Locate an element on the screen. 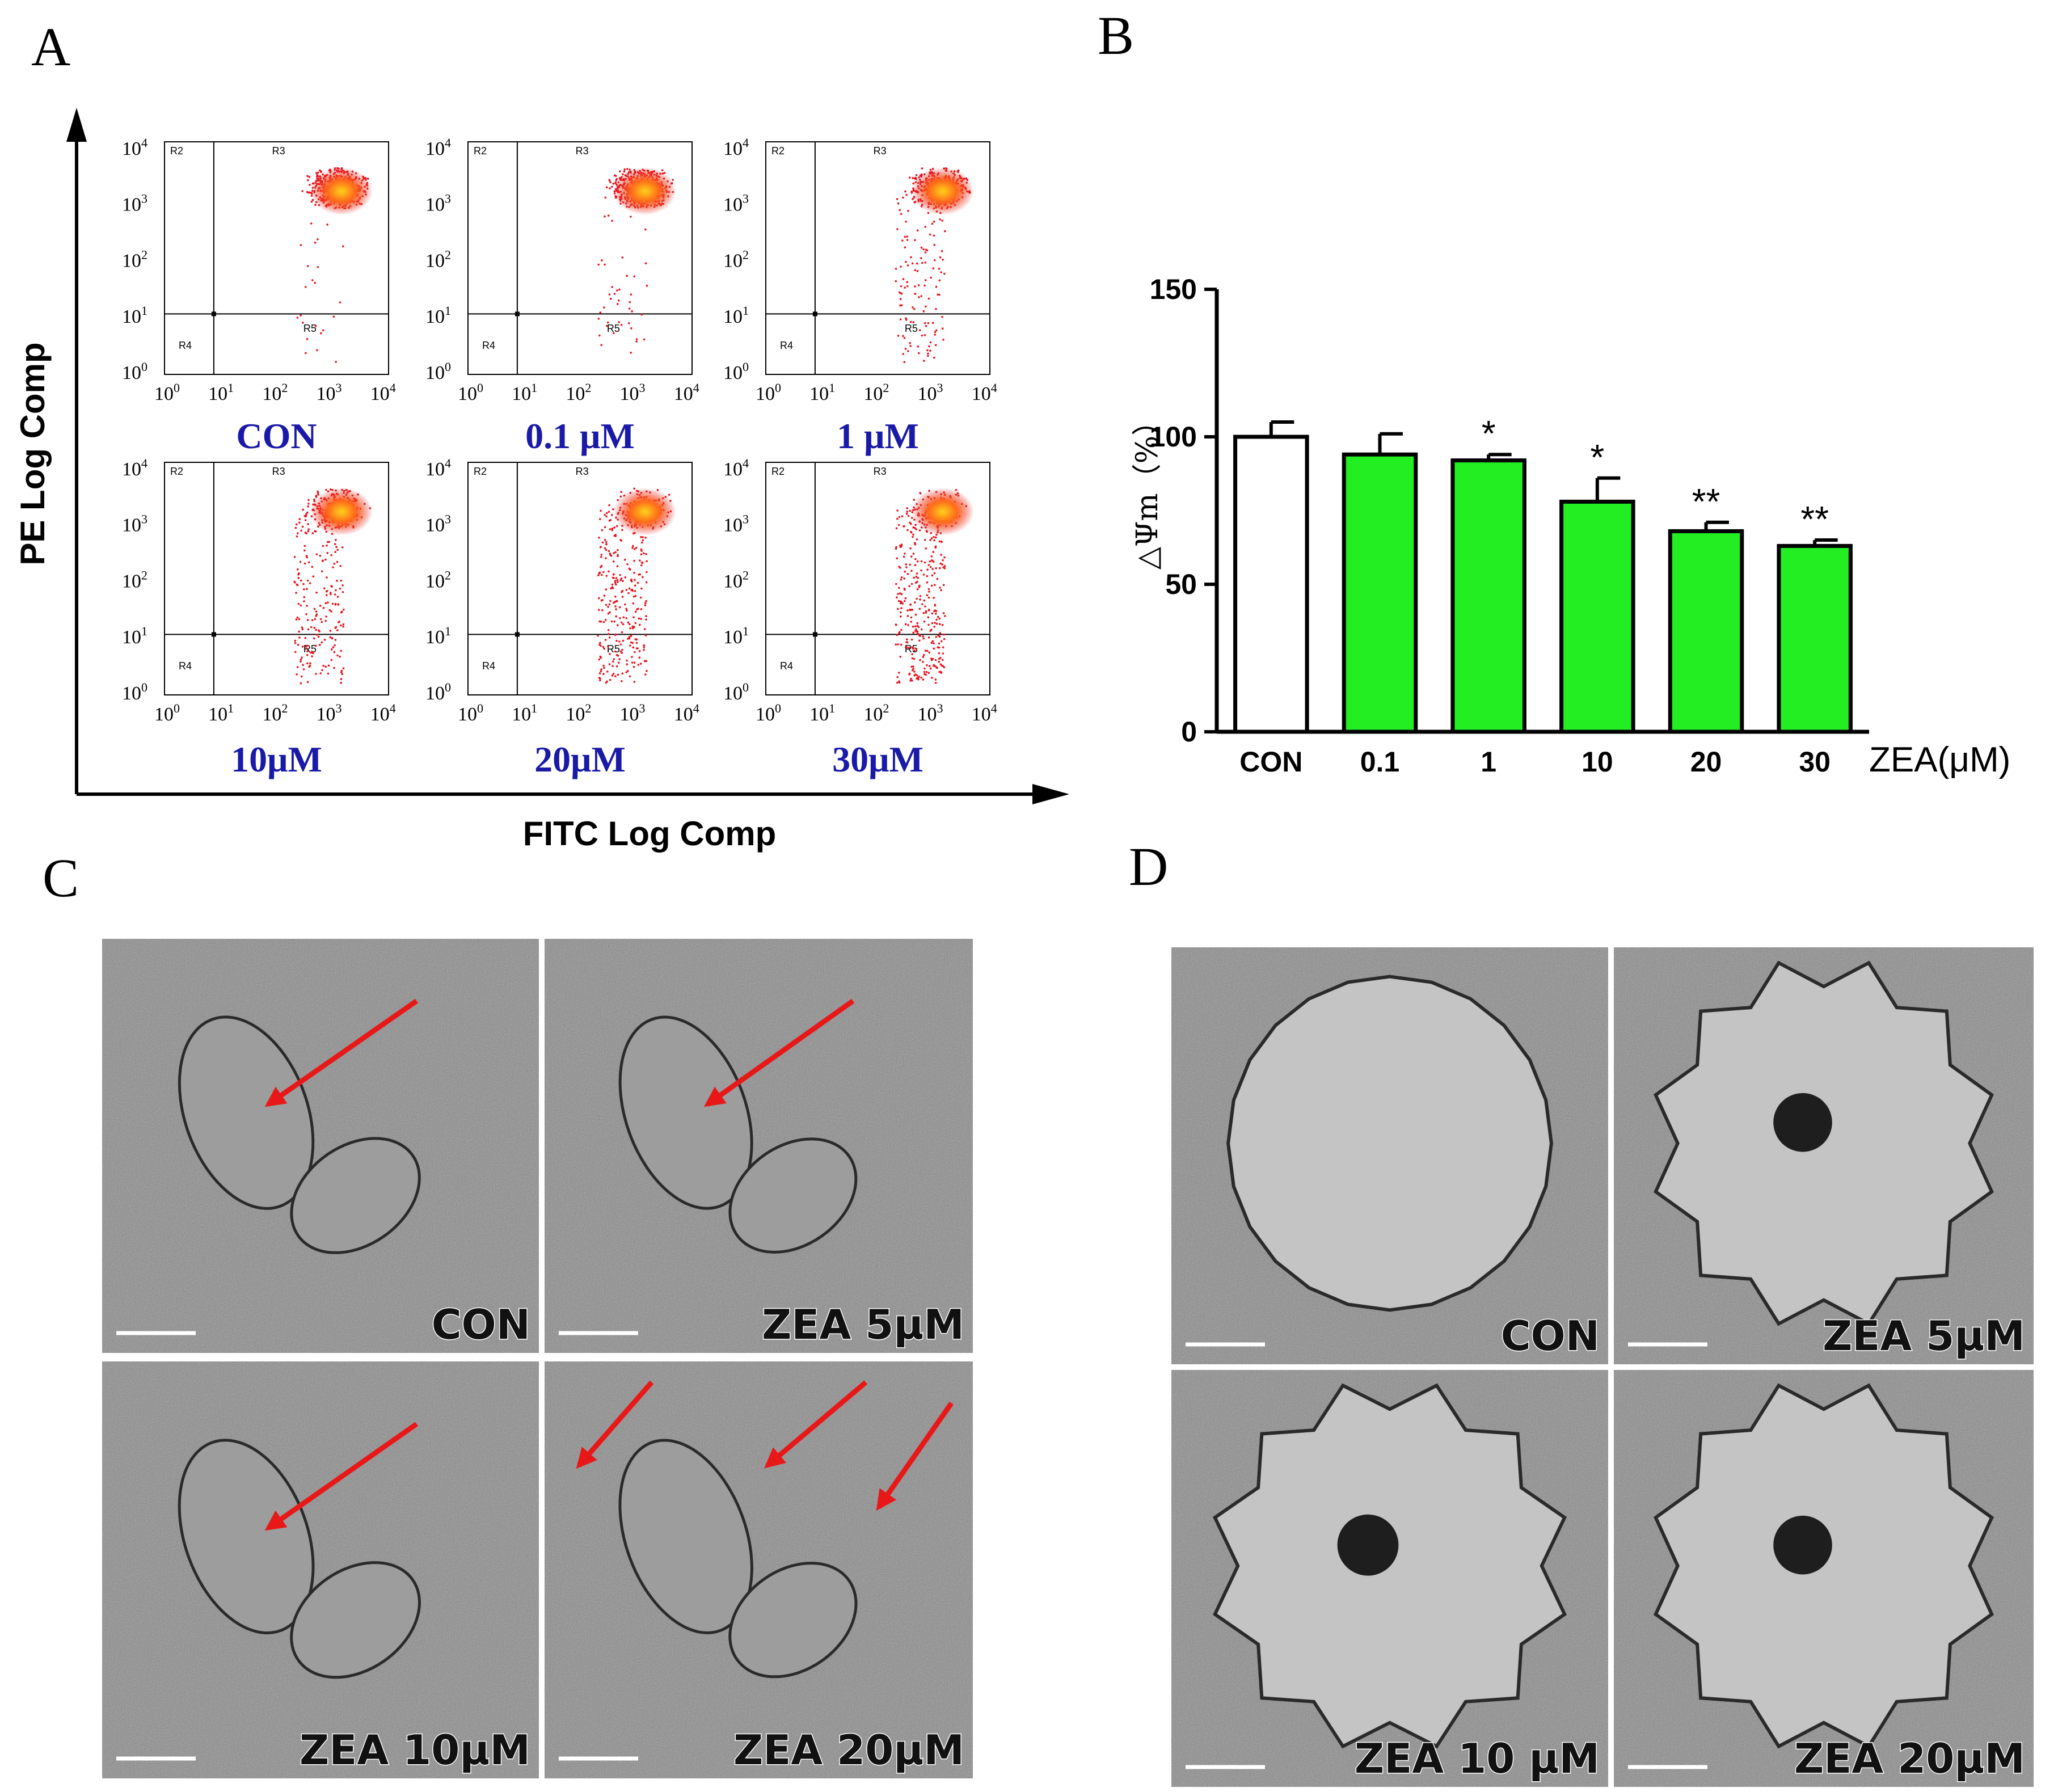 The height and width of the screenshot is (1792, 2058). y-tick-exponent: 1 is located at coordinates (144, 631).